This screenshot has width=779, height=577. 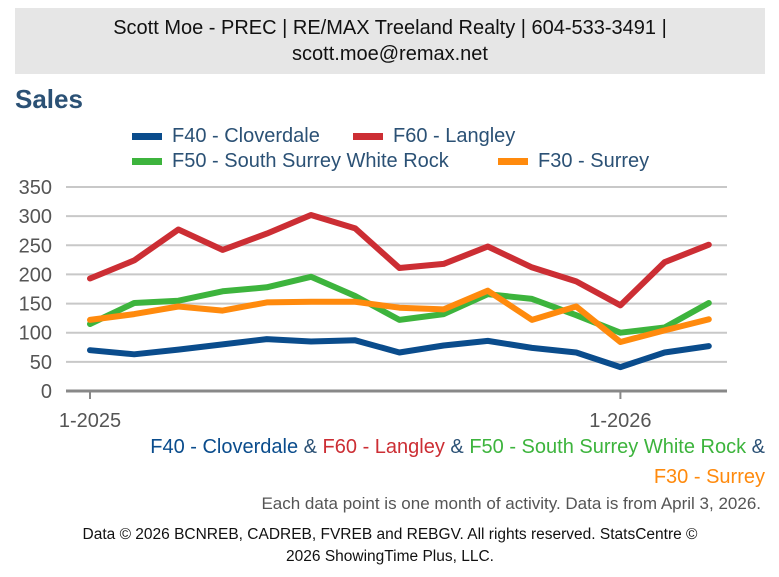 What do you see at coordinates (35, 334) in the screenshot?
I see `y-tick-label-100: 100` at bounding box center [35, 334].